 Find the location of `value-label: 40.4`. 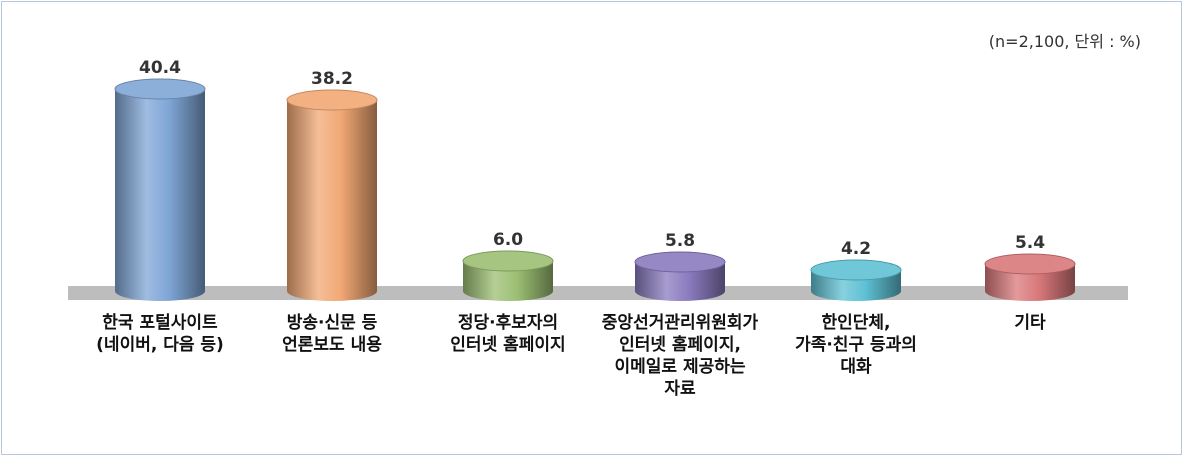

value-label: 40.4 is located at coordinates (160, 68).